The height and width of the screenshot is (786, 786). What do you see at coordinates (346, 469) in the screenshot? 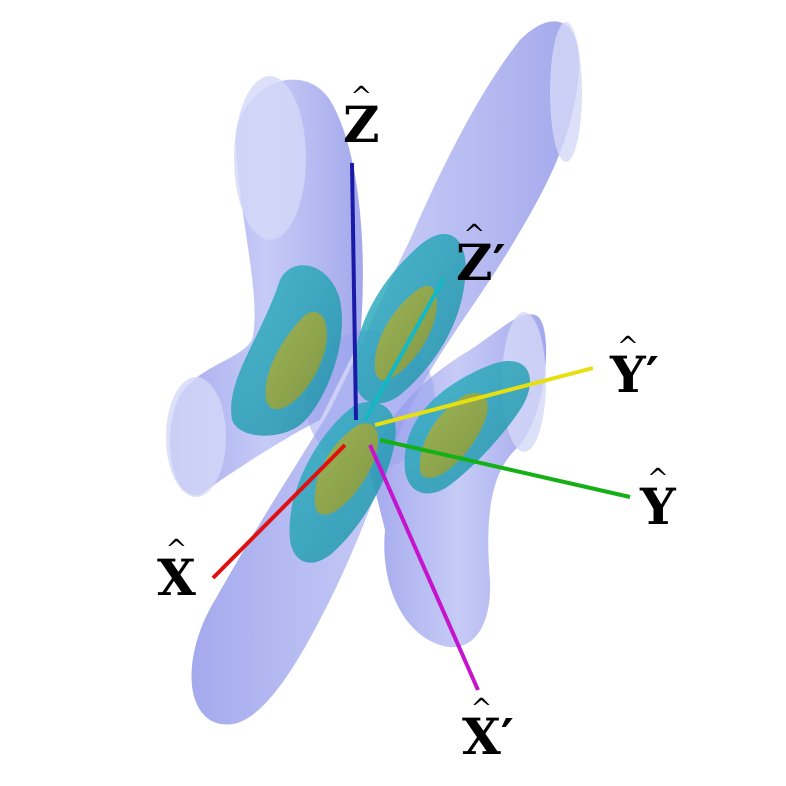
I see `inner-lobe-bottom` at bounding box center [346, 469].